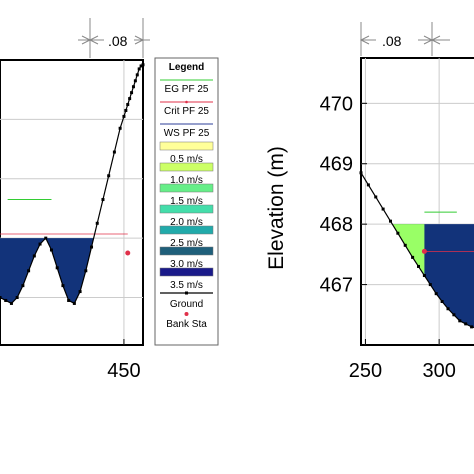 The width and height of the screenshot is (474, 474). What do you see at coordinates (186, 279) in the screenshot?
I see `legend-item-3-5-m-s: 3.5 m/s` at bounding box center [186, 279].